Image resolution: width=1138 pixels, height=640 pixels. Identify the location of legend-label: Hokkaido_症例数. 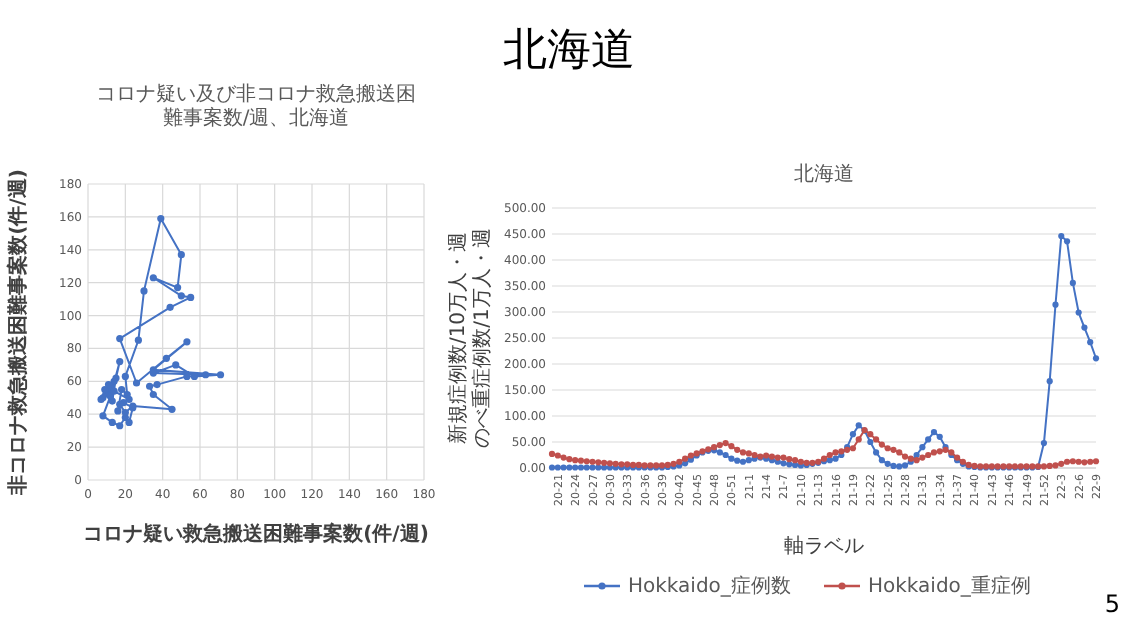
(709, 586).